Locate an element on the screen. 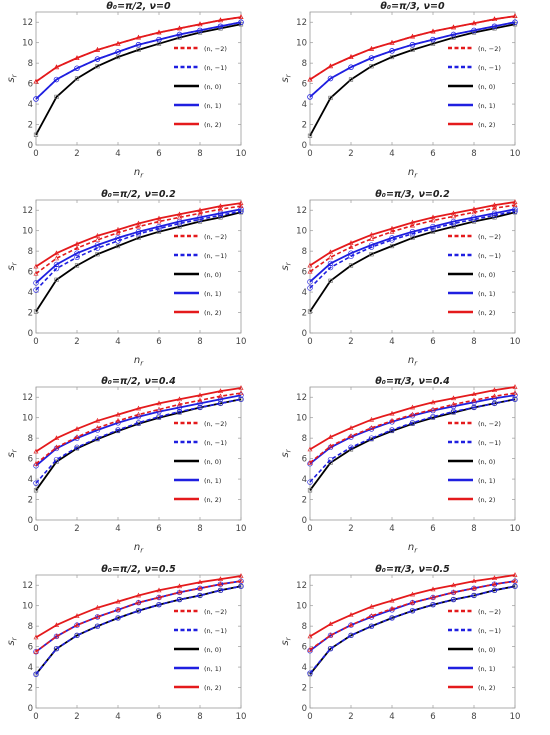  x-tick-label: 6 is located at coordinates (158, 717).